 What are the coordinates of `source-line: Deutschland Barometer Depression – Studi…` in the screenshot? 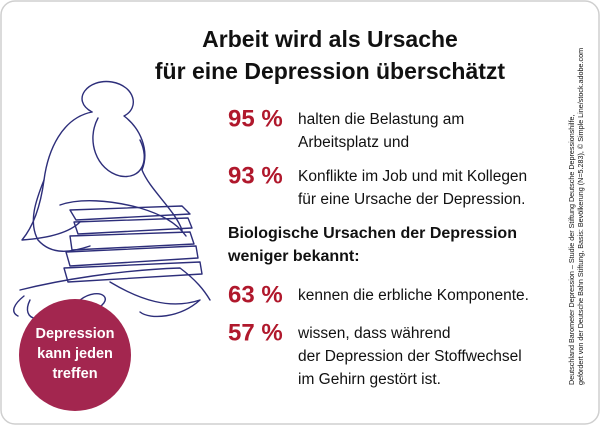 It's located at (571, 250).